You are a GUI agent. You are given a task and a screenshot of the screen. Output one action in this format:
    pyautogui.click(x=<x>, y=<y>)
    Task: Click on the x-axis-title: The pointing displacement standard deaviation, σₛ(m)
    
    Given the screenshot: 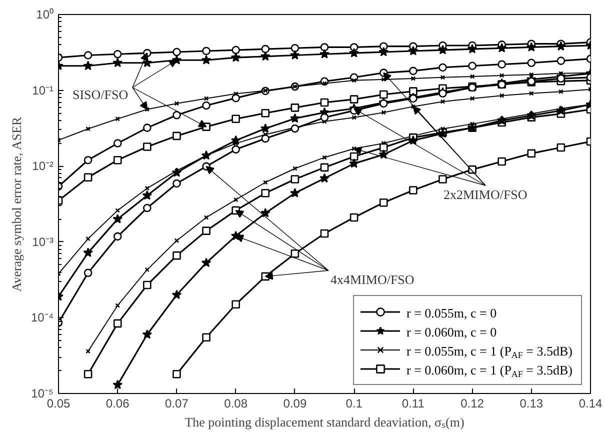 What is the action you would take?
    pyautogui.click(x=324, y=422)
    